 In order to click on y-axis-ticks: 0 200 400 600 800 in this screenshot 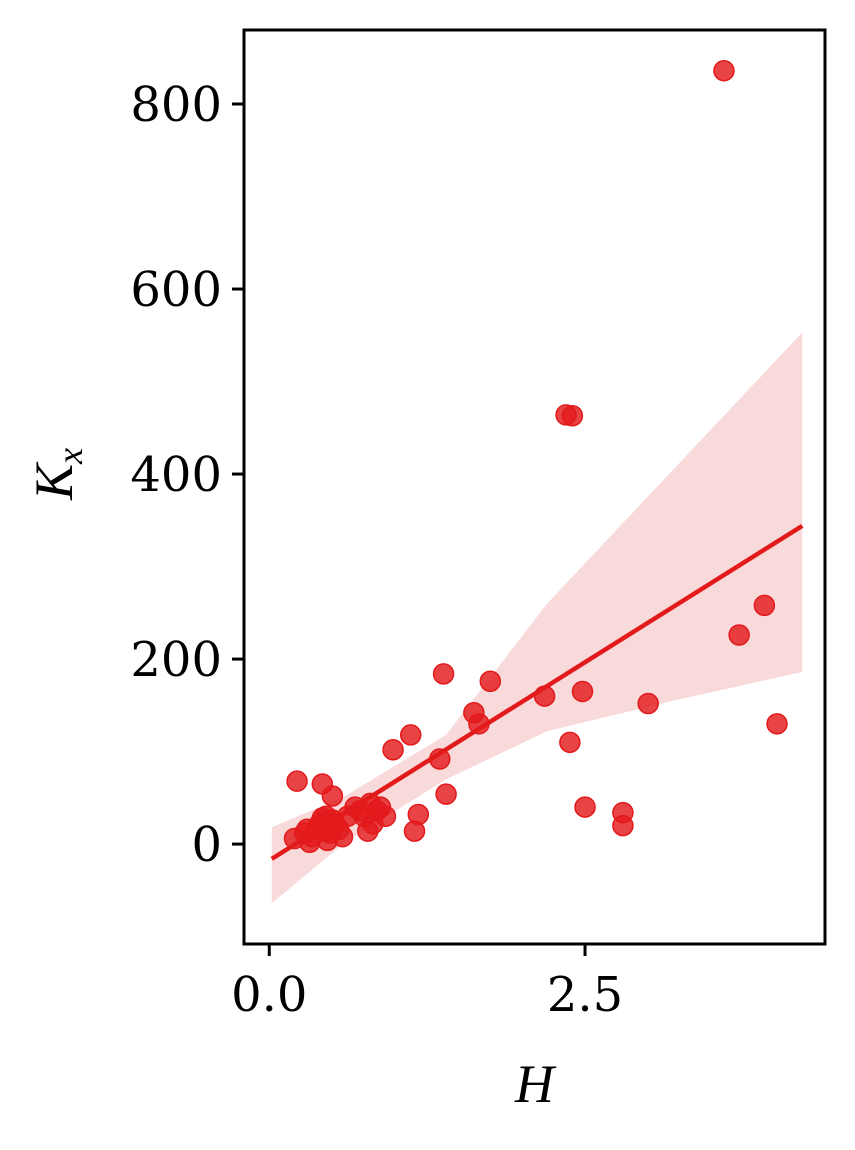, I will do `click(187, 475)`.